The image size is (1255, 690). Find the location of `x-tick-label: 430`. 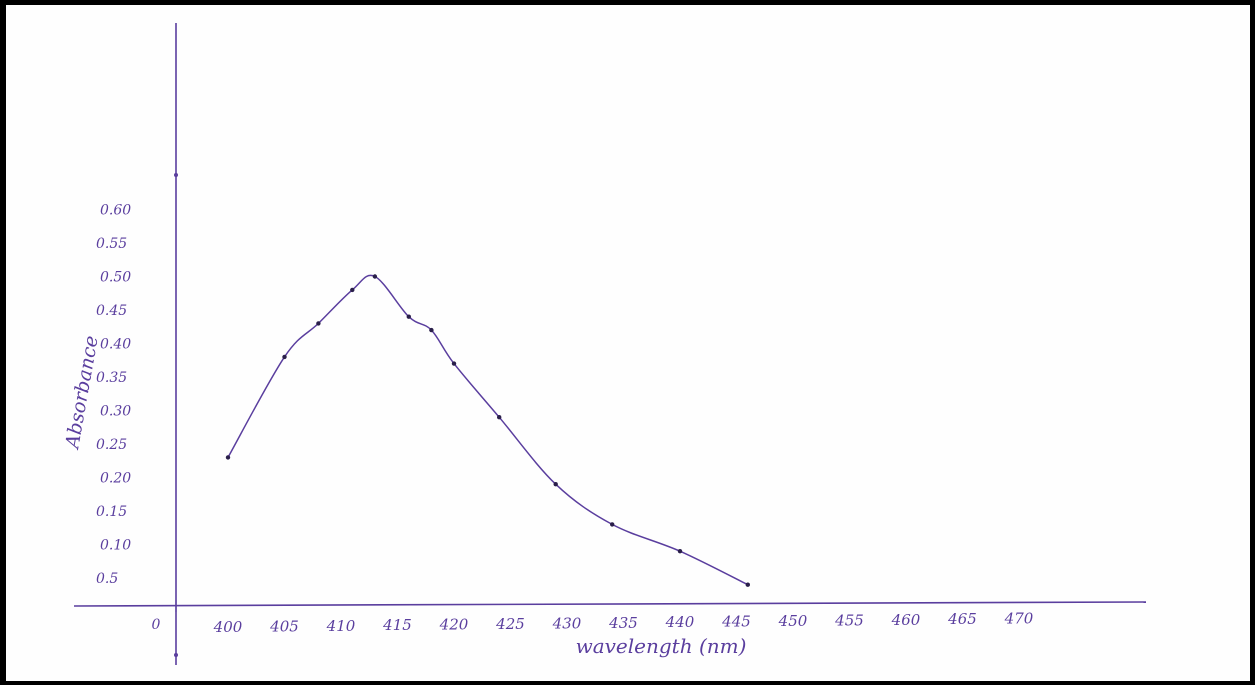

x-tick-label: 430 is located at coordinates (567, 623).